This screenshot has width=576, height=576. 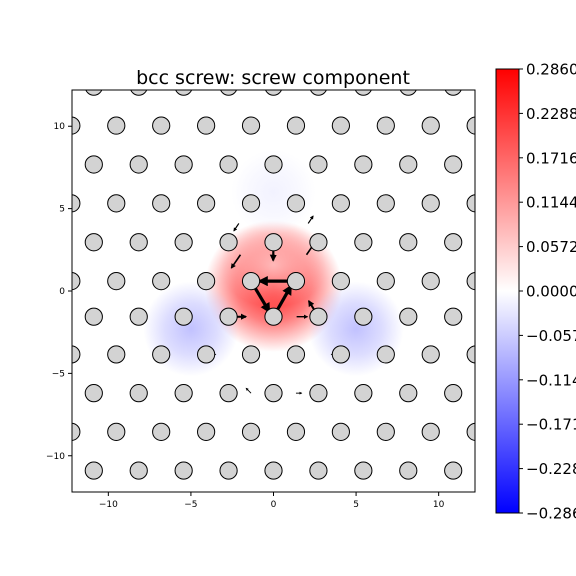 What do you see at coordinates (551, 514) in the screenshot?
I see `colorbar-tick-label: −0.2860` at bounding box center [551, 514].